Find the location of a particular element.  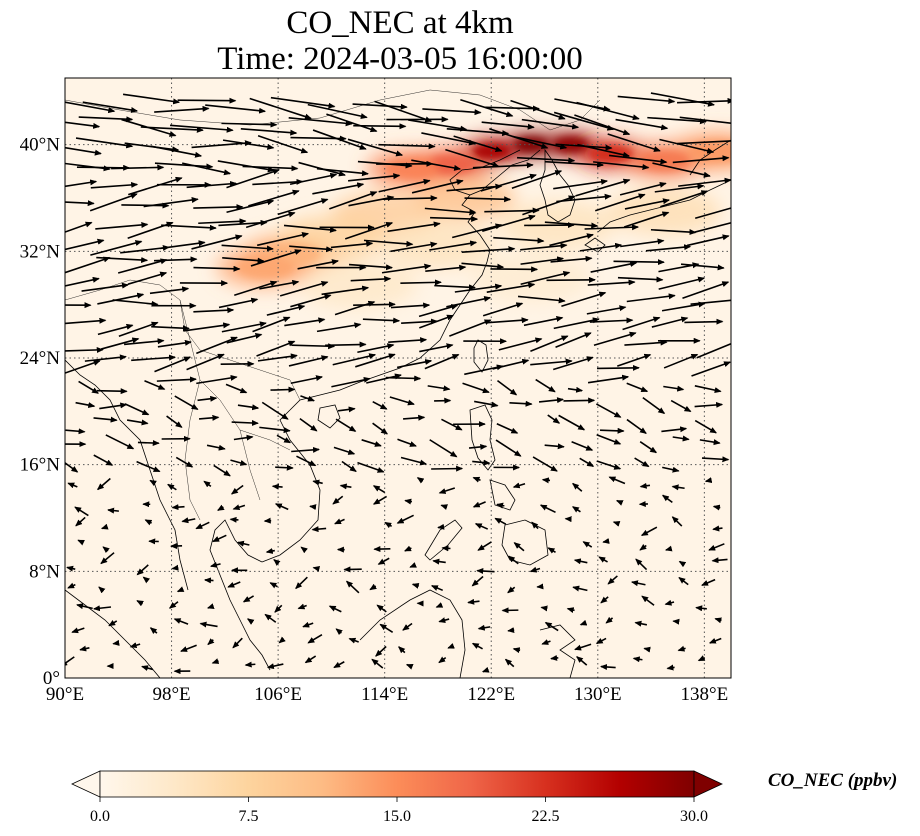

plot-title-line-2: Time: 2024-03-05 16:00:00 is located at coordinates (400, 59).